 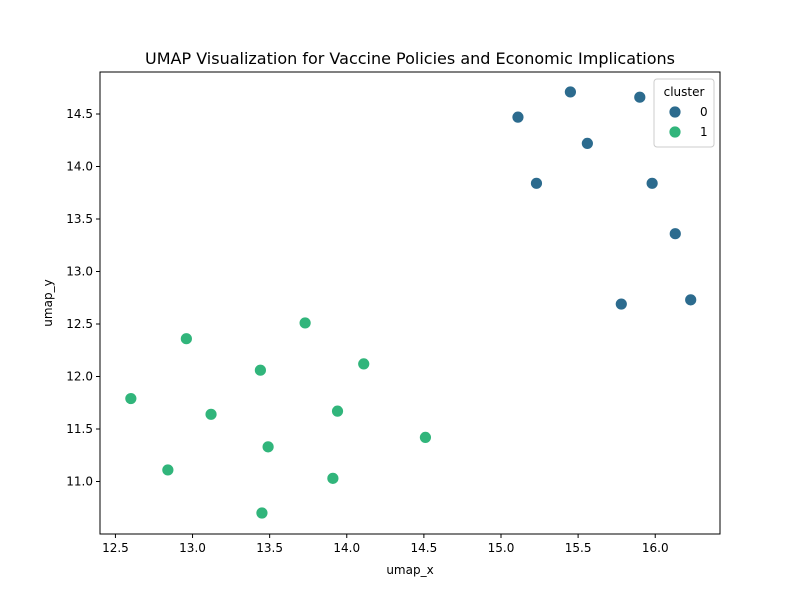 I want to click on y-tick-label: 14.5, so click(x=79, y=114).